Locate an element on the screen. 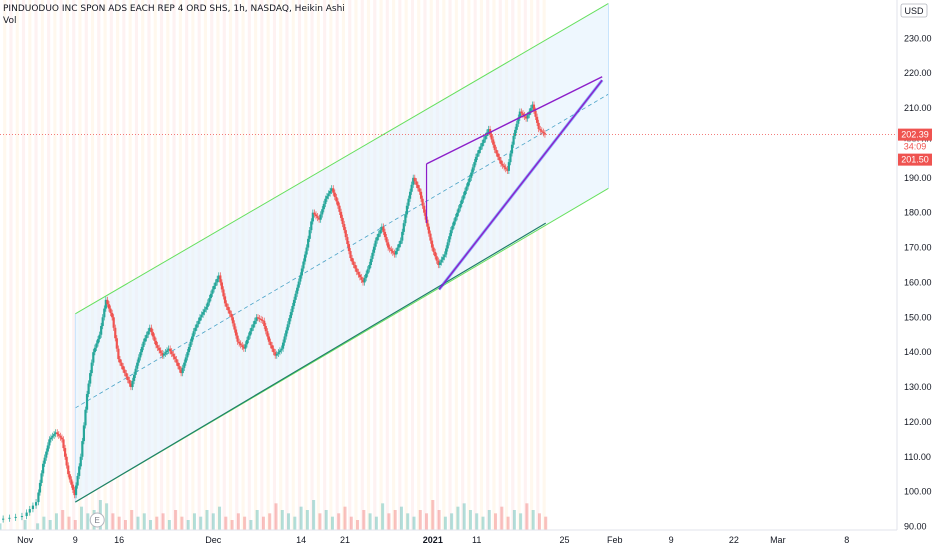 The height and width of the screenshot is (555, 932). y-tick-label: 190.00 is located at coordinates (918, 178).